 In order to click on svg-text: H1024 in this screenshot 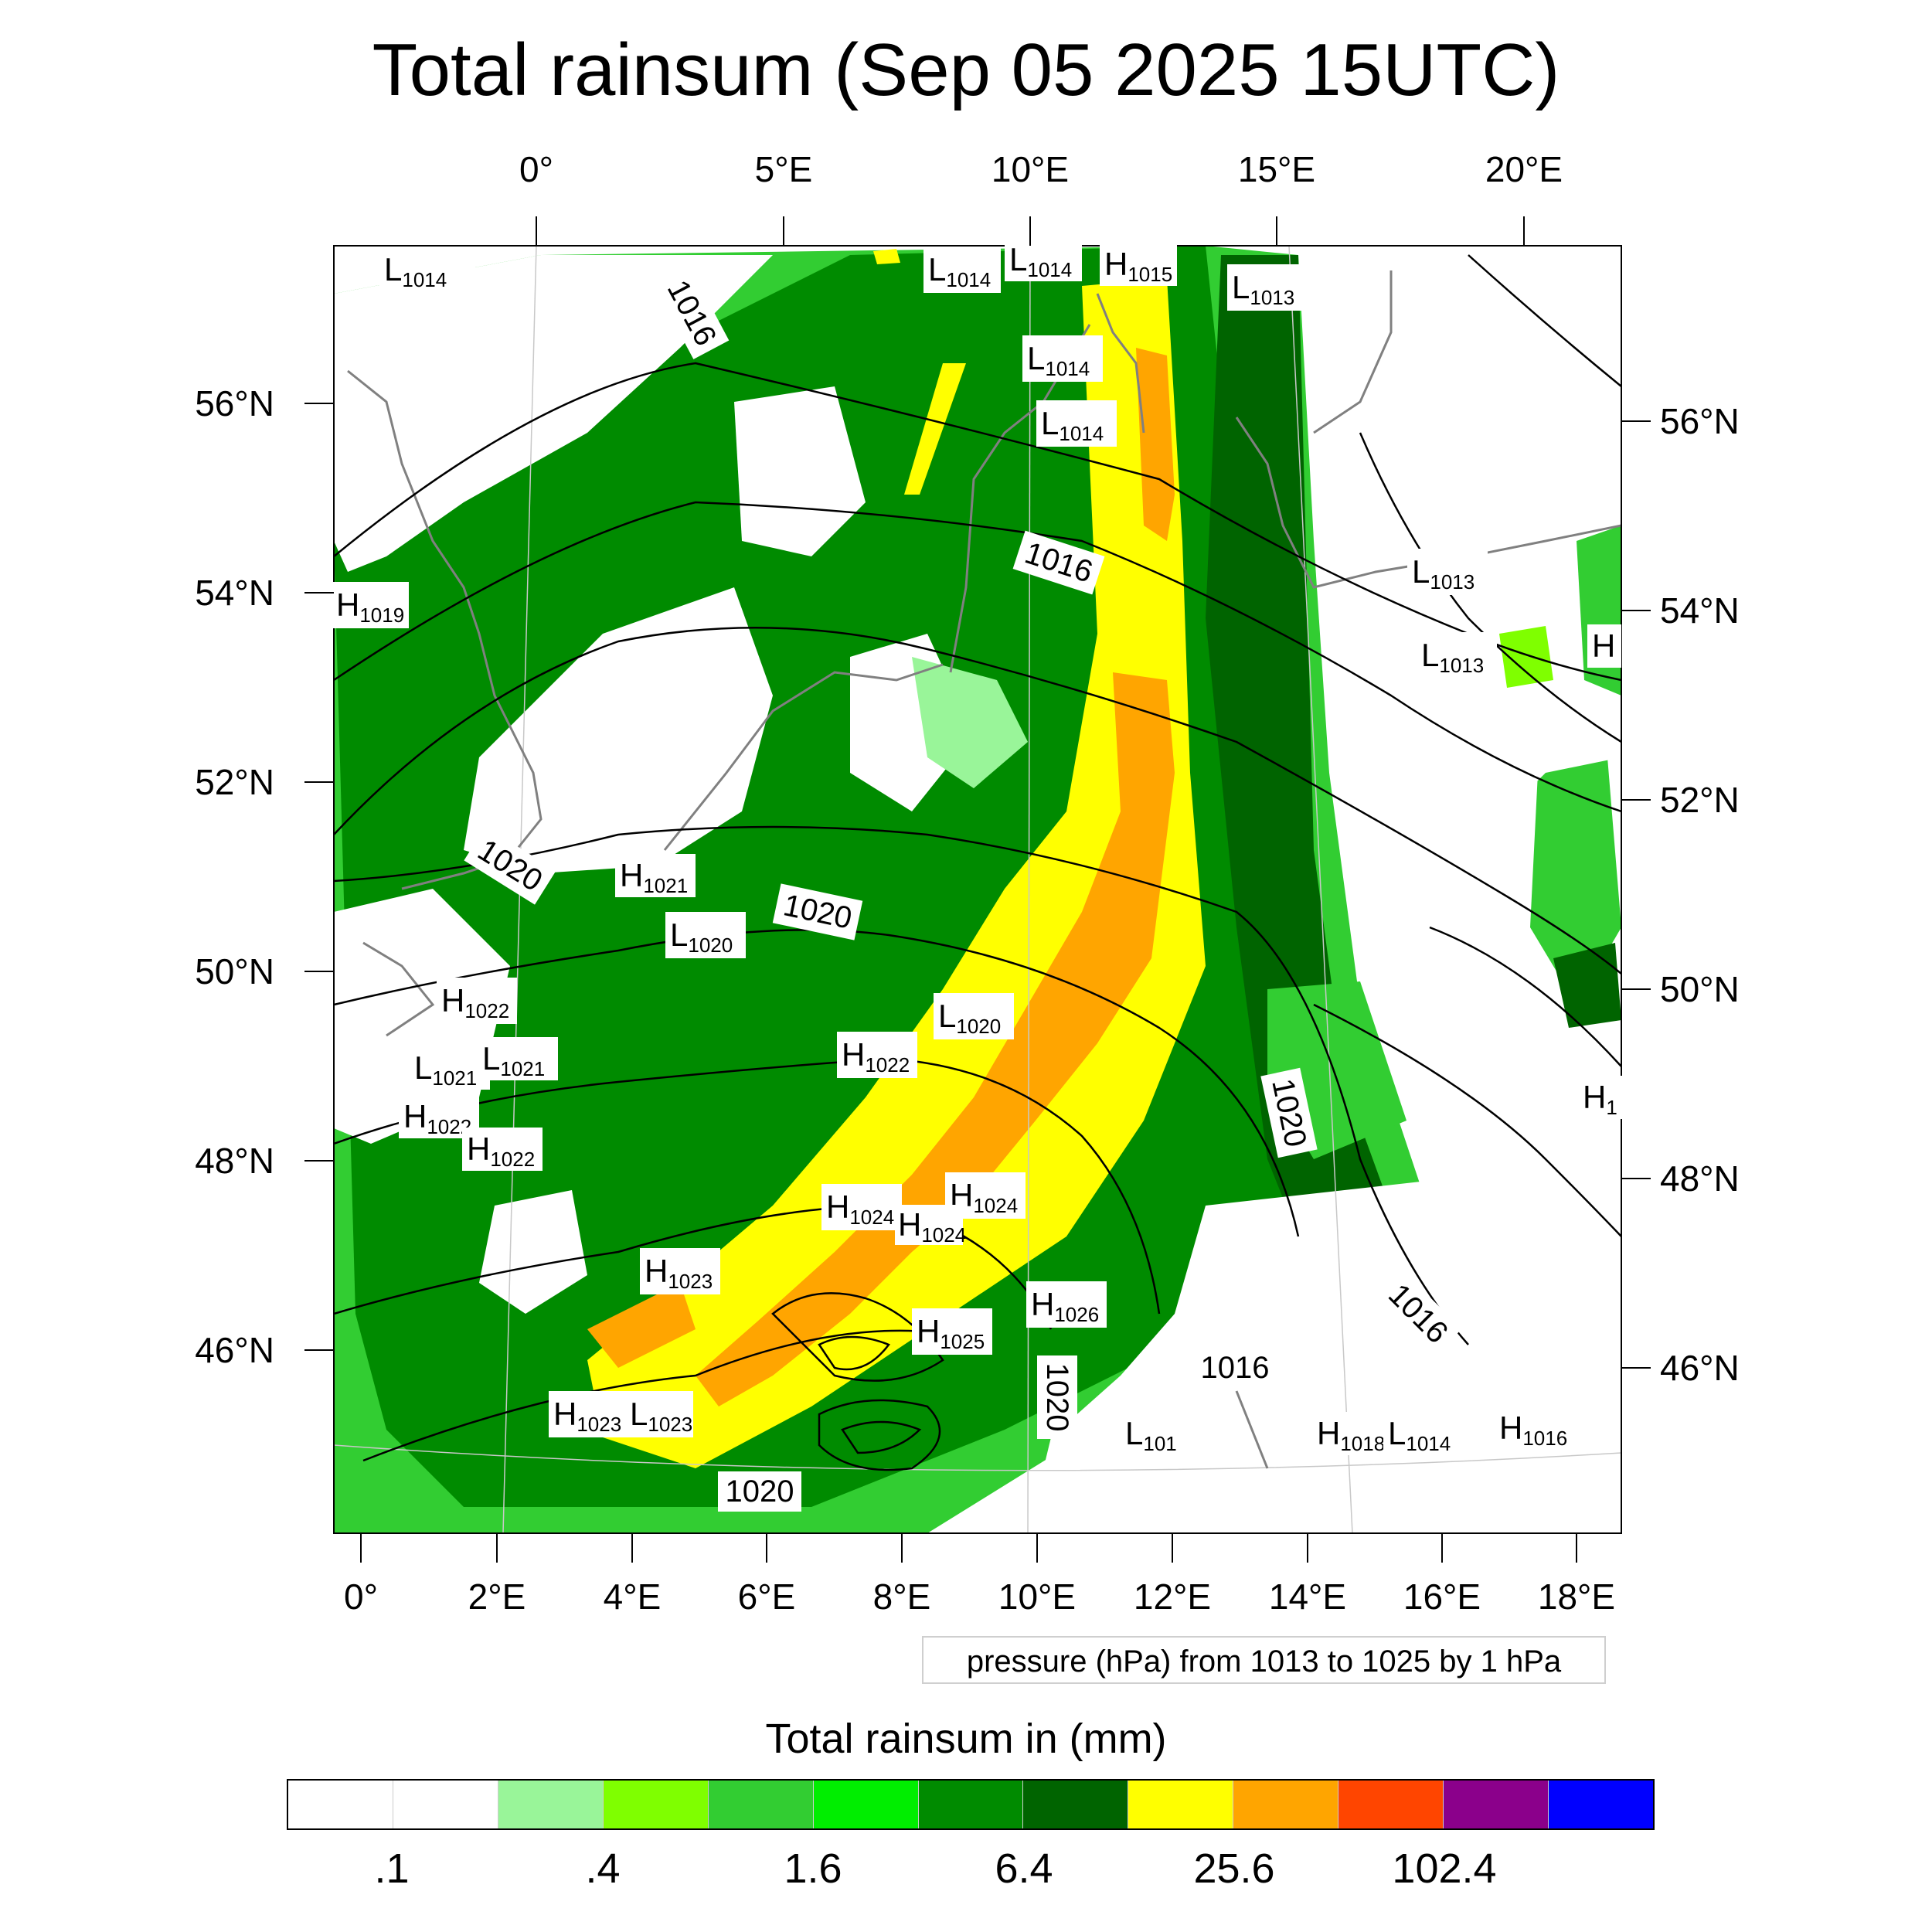, I will do `click(860, 1209)`.